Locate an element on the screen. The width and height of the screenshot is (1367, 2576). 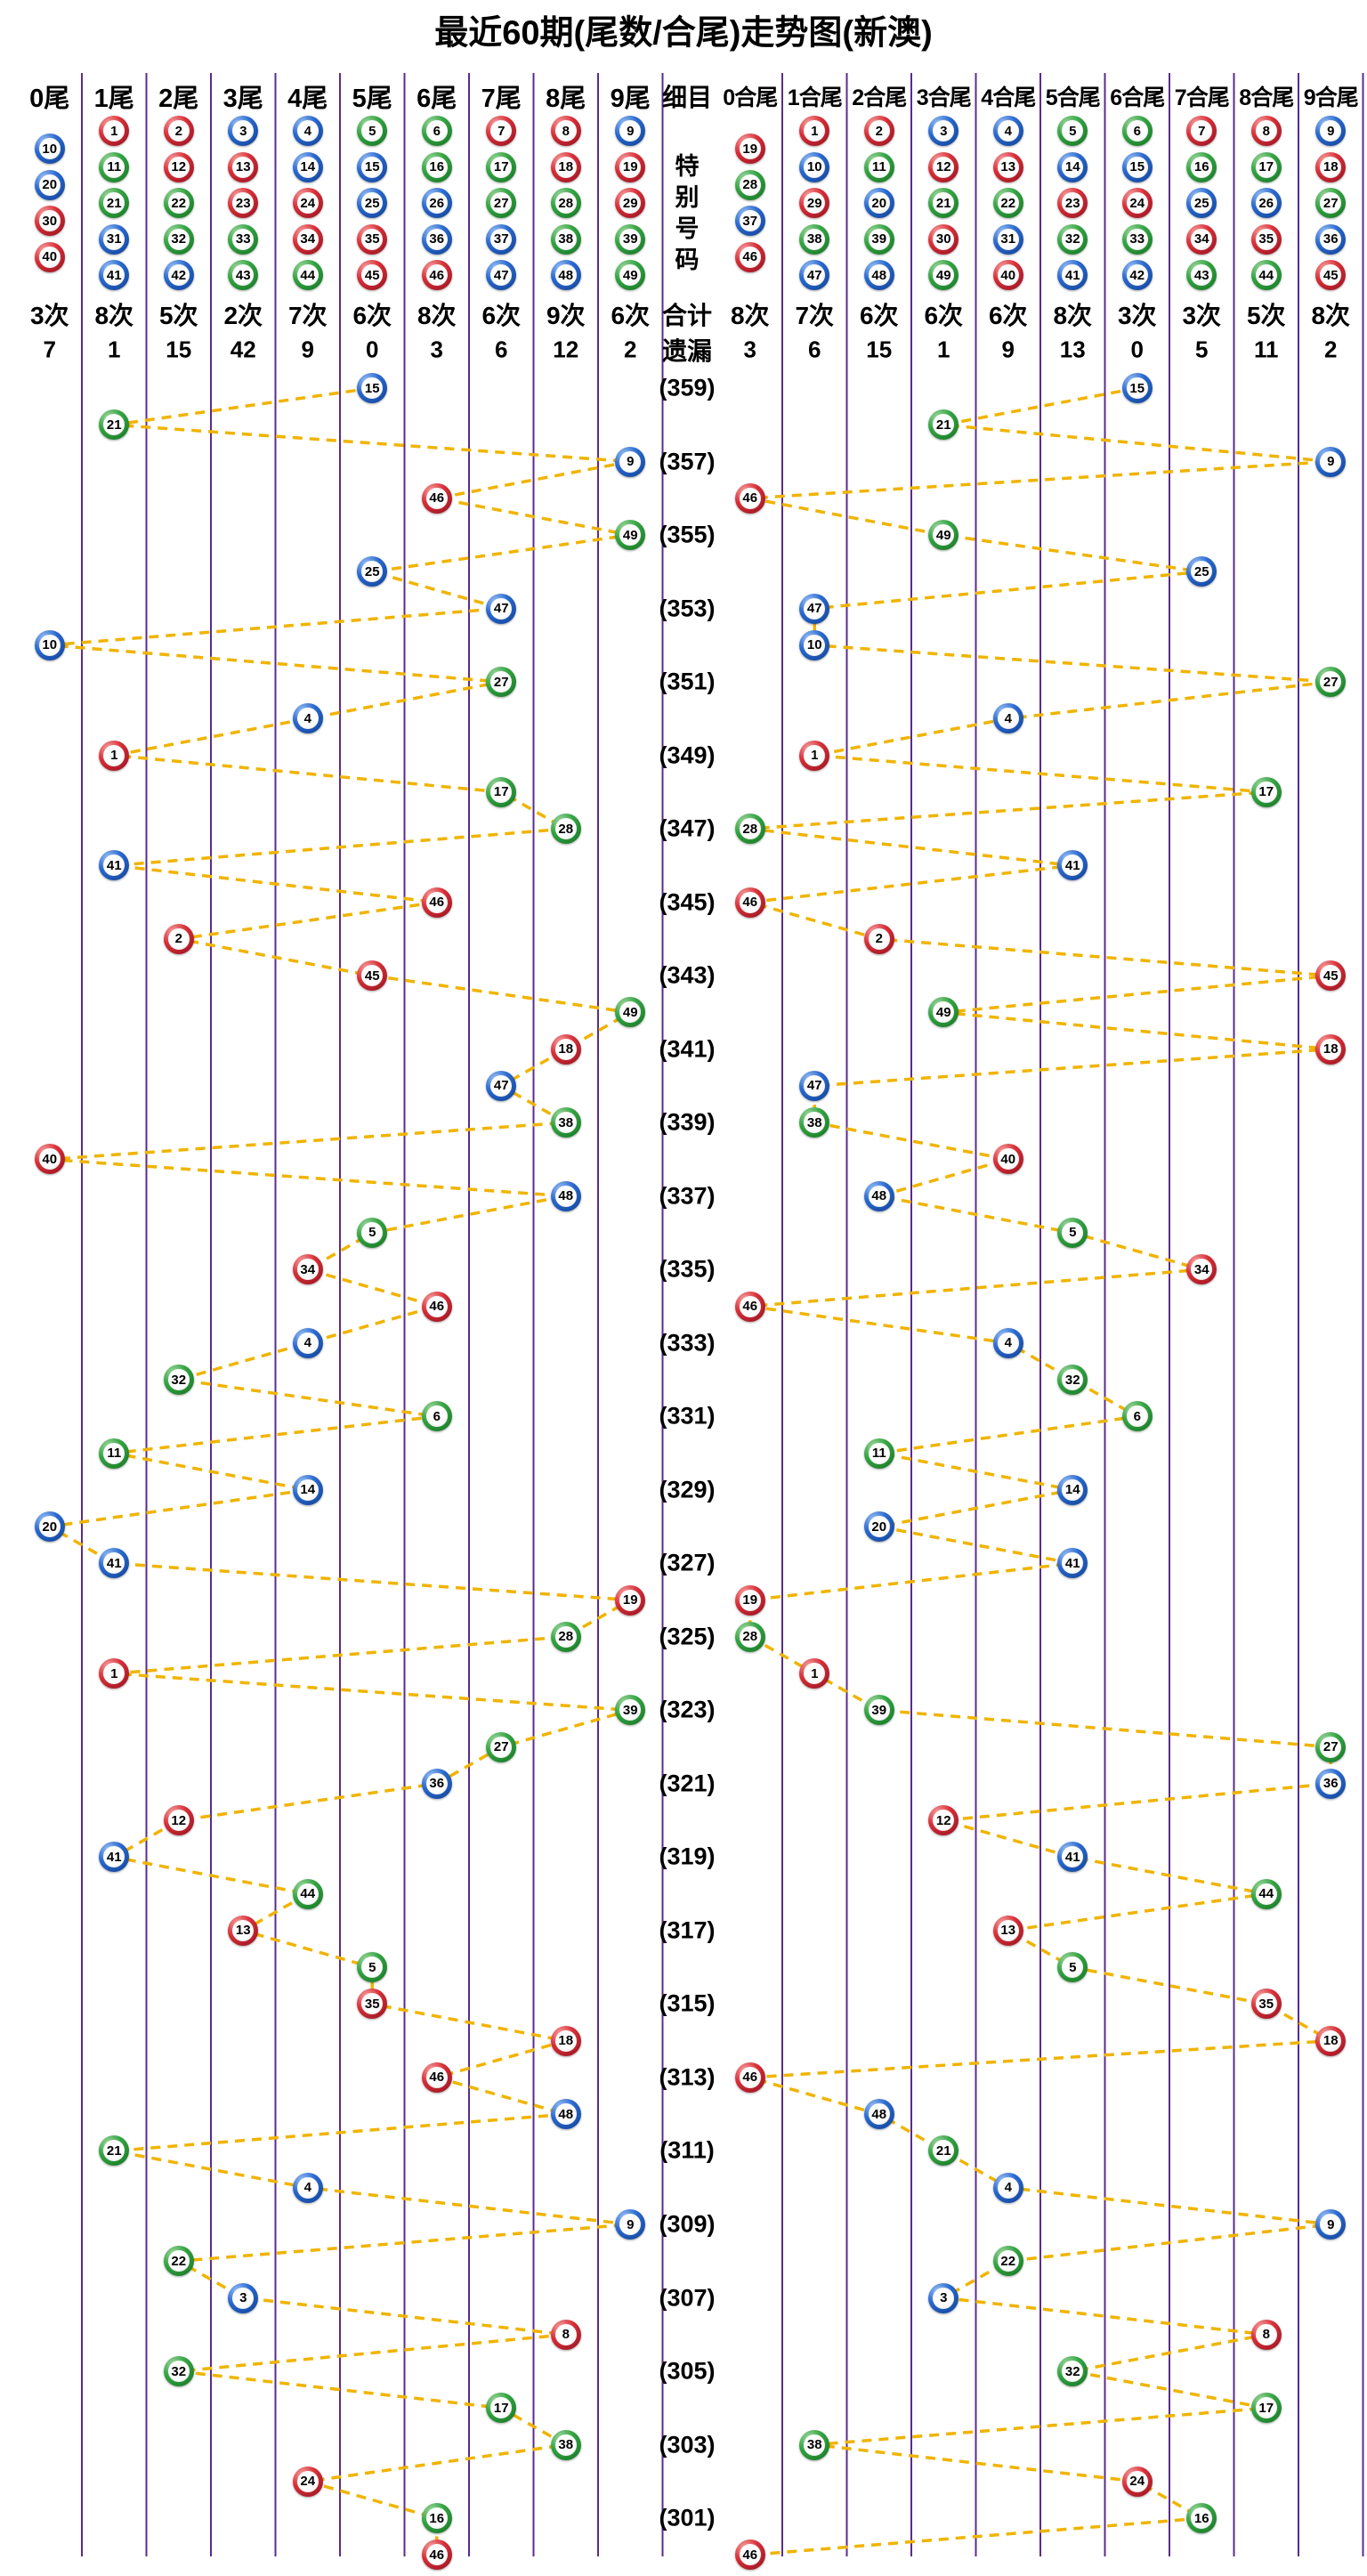
sum-miss-0: 3 is located at coordinates (749, 350).